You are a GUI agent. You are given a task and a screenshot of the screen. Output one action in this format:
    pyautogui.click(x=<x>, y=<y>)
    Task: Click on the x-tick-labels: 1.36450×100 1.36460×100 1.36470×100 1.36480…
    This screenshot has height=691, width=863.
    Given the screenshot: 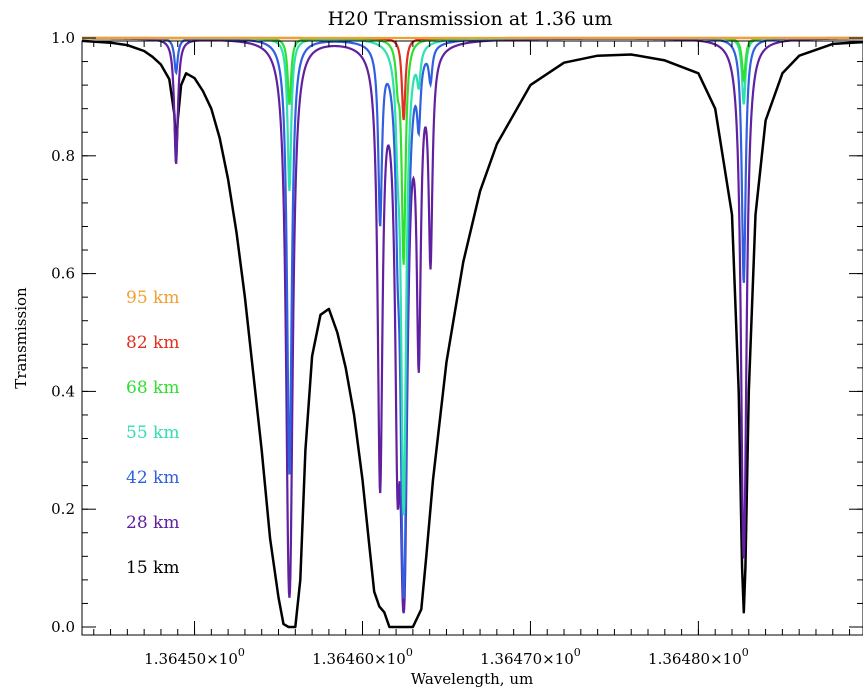 What is the action you would take?
    pyautogui.click(x=446, y=657)
    